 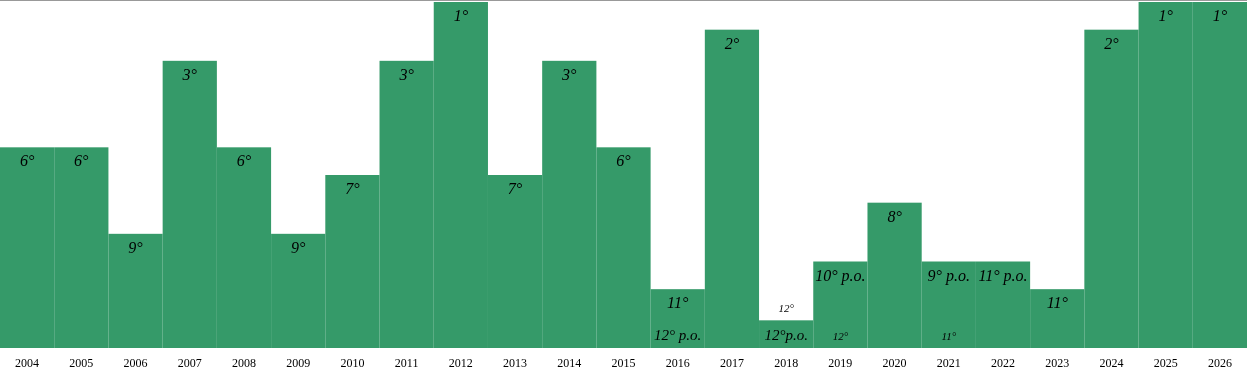 I want to click on x-tick-label: 2015, so click(x=623, y=363).